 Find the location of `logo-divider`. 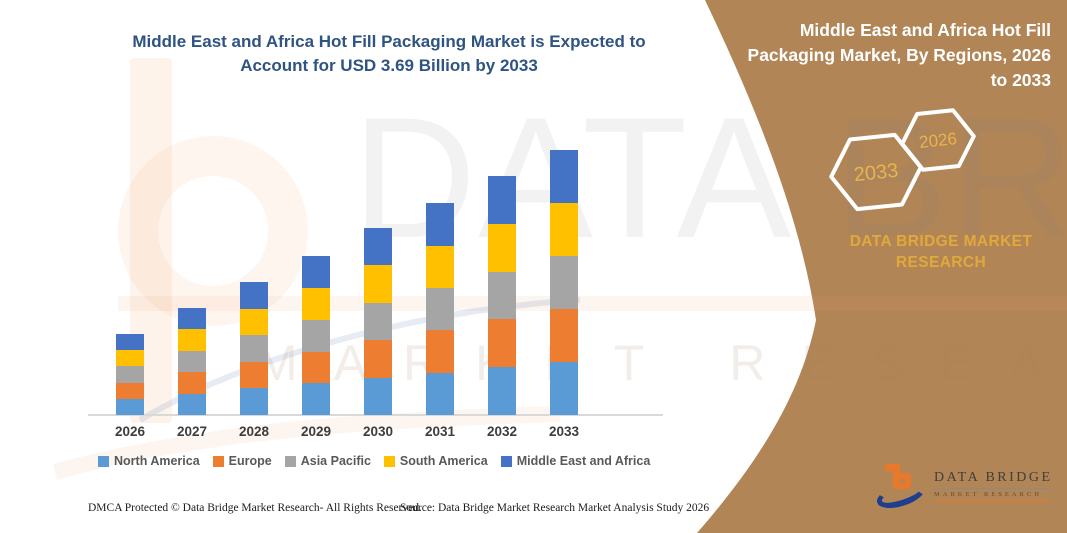

logo-divider is located at coordinates (992, 488).